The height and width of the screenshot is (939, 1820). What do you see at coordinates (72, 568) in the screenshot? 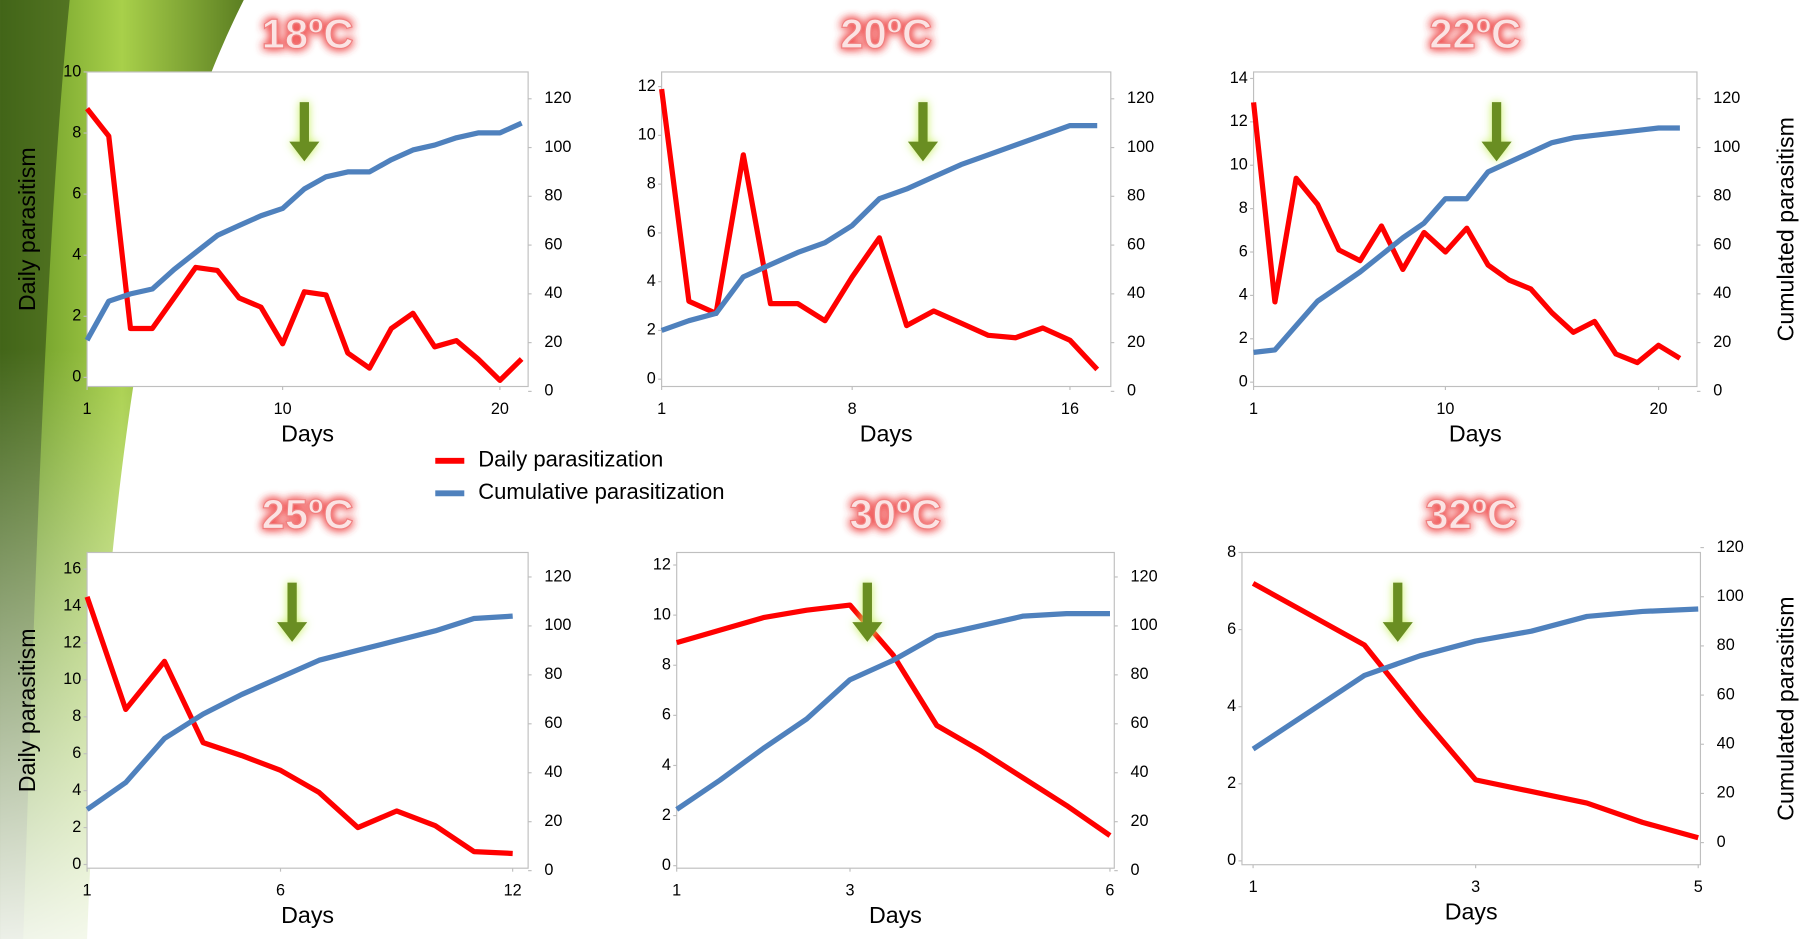
I see `y-tick-label: 16` at bounding box center [72, 568].